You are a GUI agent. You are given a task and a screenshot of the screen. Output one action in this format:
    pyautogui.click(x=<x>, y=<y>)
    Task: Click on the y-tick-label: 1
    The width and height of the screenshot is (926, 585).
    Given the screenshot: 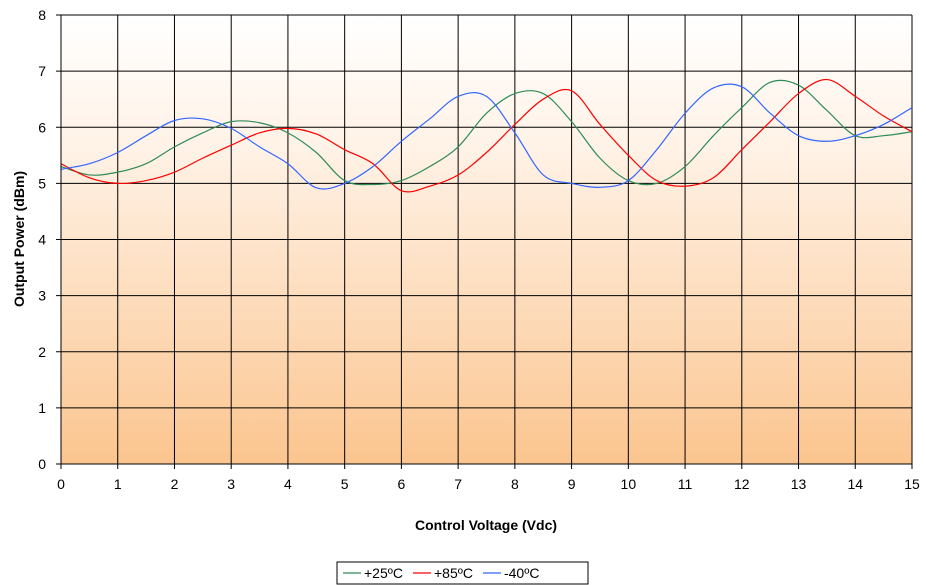 What is the action you would take?
    pyautogui.click(x=42, y=408)
    